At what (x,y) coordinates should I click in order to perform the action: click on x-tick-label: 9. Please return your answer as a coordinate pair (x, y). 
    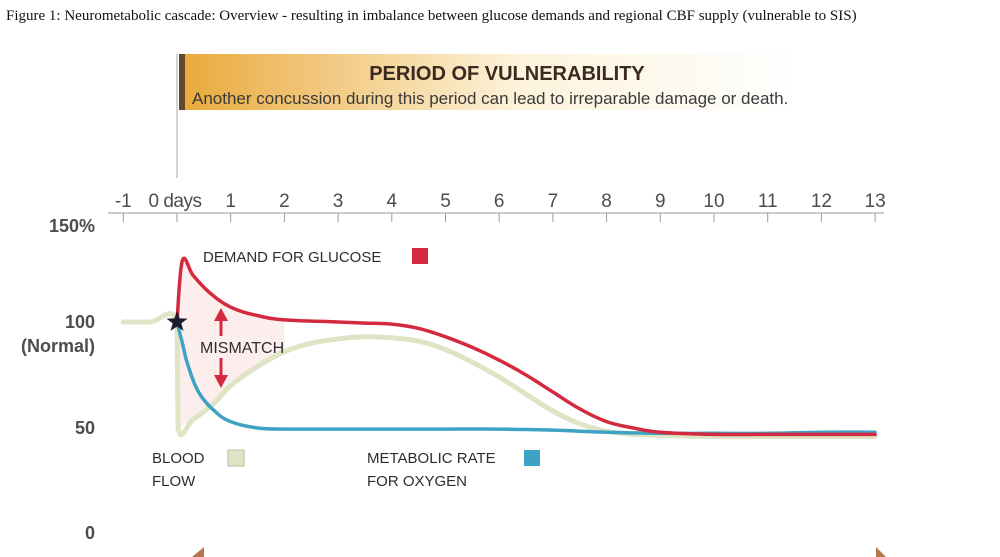
    Looking at the image, I should click on (660, 201).